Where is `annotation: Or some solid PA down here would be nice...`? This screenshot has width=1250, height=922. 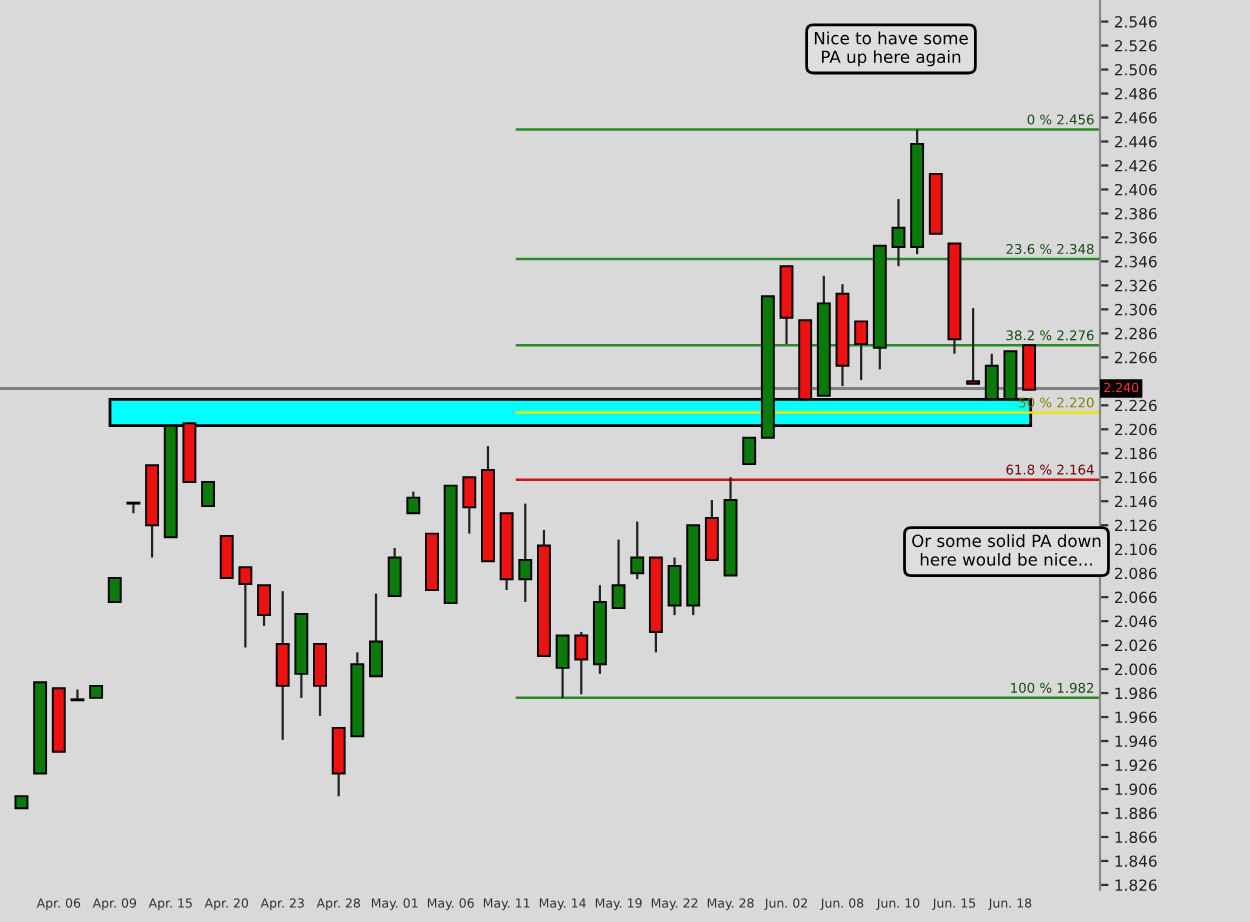 annotation: Or some solid PA down here would be nice... is located at coordinates (1006, 550).